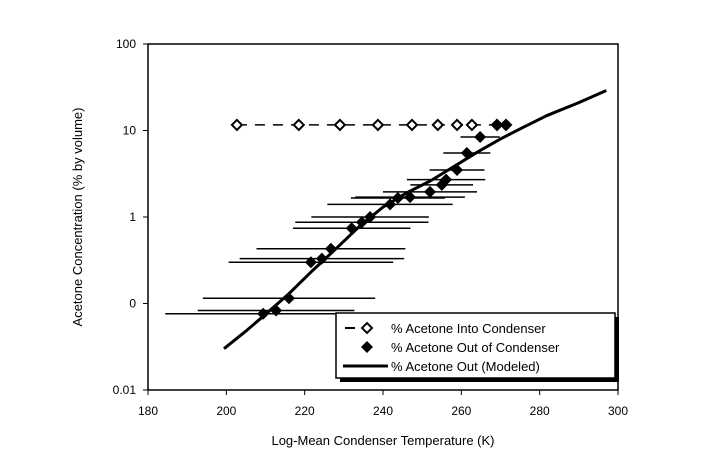  I want to click on legend-label-out: % Acetone Out of Condenser, so click(475, 347).